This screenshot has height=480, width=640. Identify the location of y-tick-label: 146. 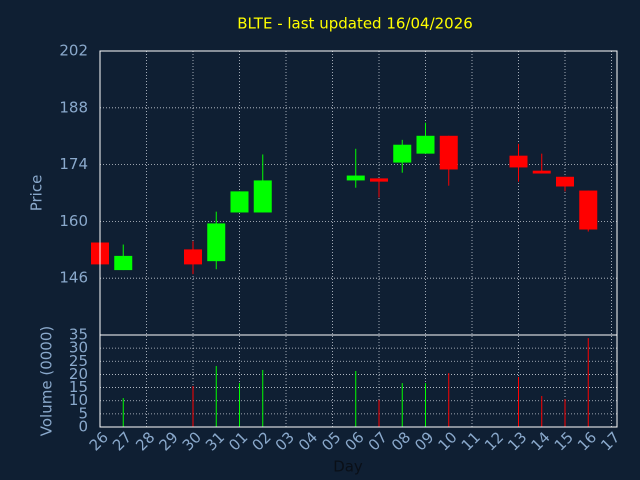
(73, 278).